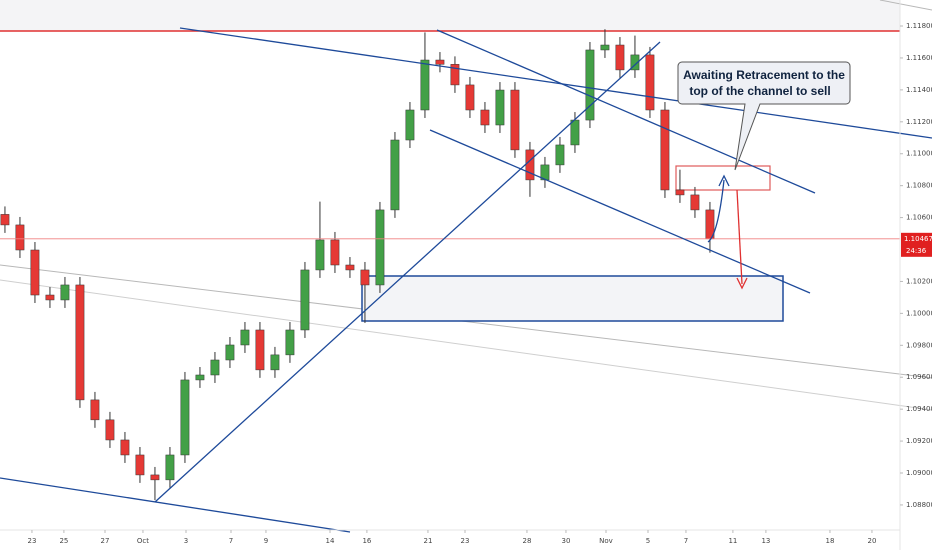 This screenshot has width=932, height=550. I want to click on x-tick-label: 25, so click(63, 541).